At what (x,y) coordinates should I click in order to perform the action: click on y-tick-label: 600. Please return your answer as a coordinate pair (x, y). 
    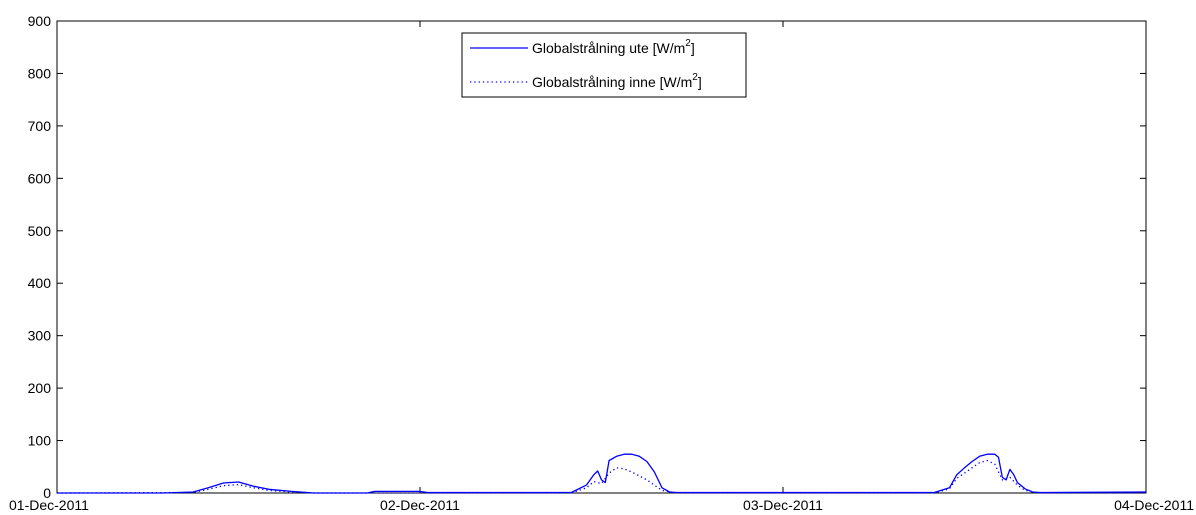
    Looking at the image, I should click on (40, 178).